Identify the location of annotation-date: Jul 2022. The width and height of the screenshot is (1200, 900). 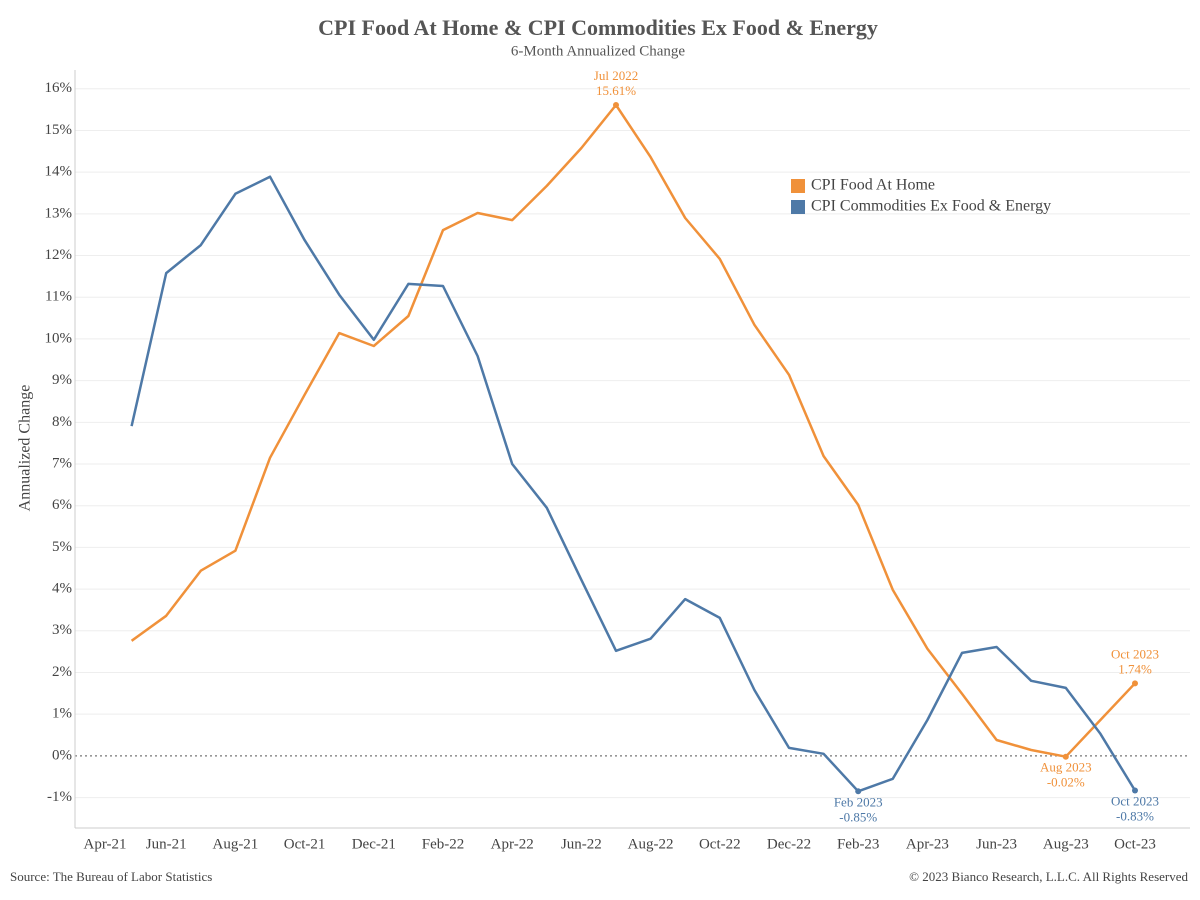
(616, 75).